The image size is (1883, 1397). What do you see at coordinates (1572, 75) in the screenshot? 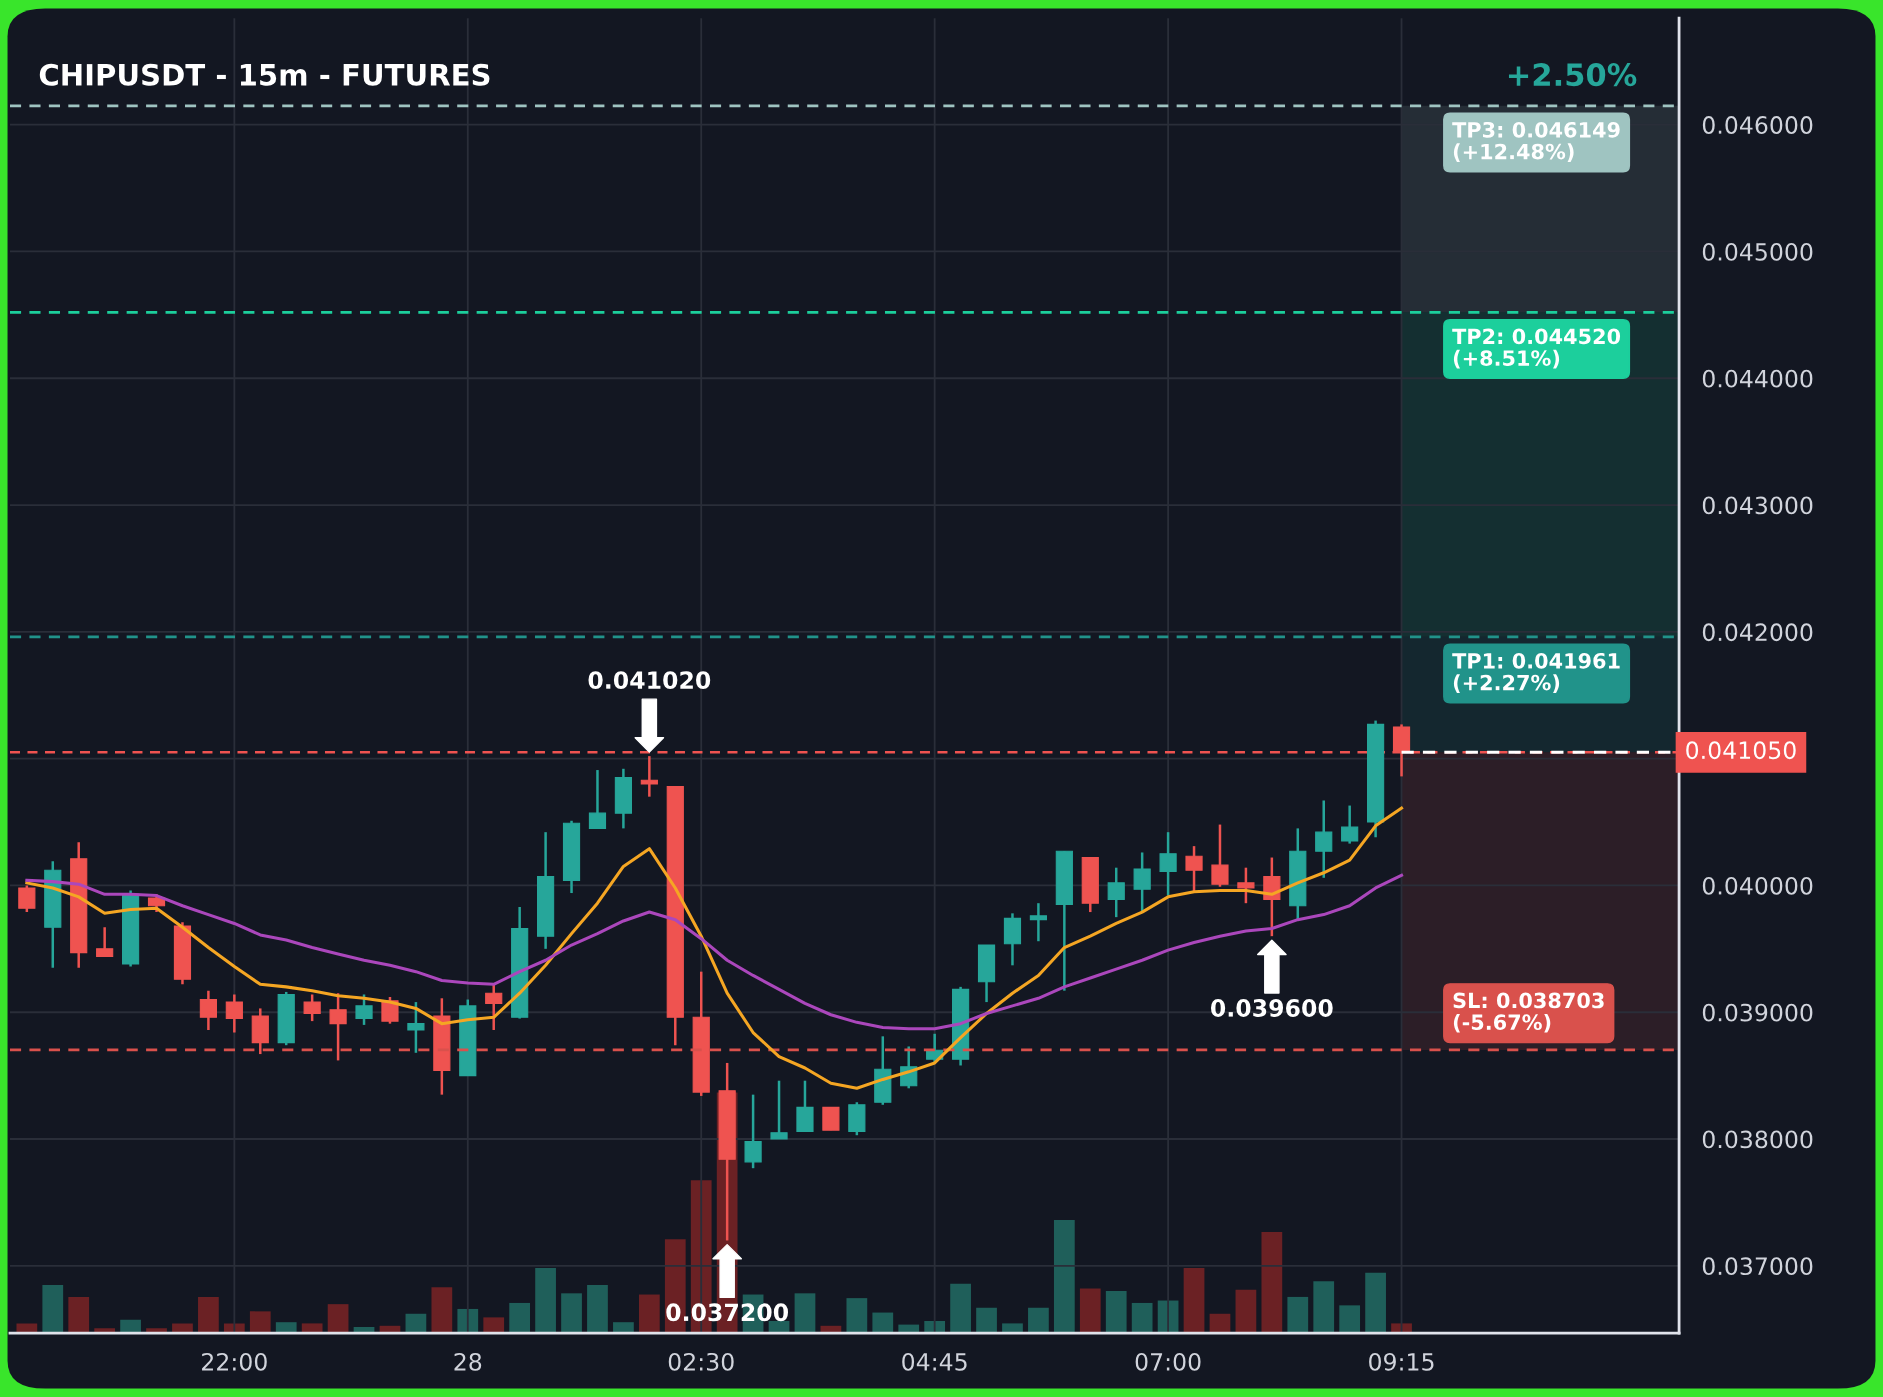
I see `text: +2.50%` at bounding box center [1572, 75].